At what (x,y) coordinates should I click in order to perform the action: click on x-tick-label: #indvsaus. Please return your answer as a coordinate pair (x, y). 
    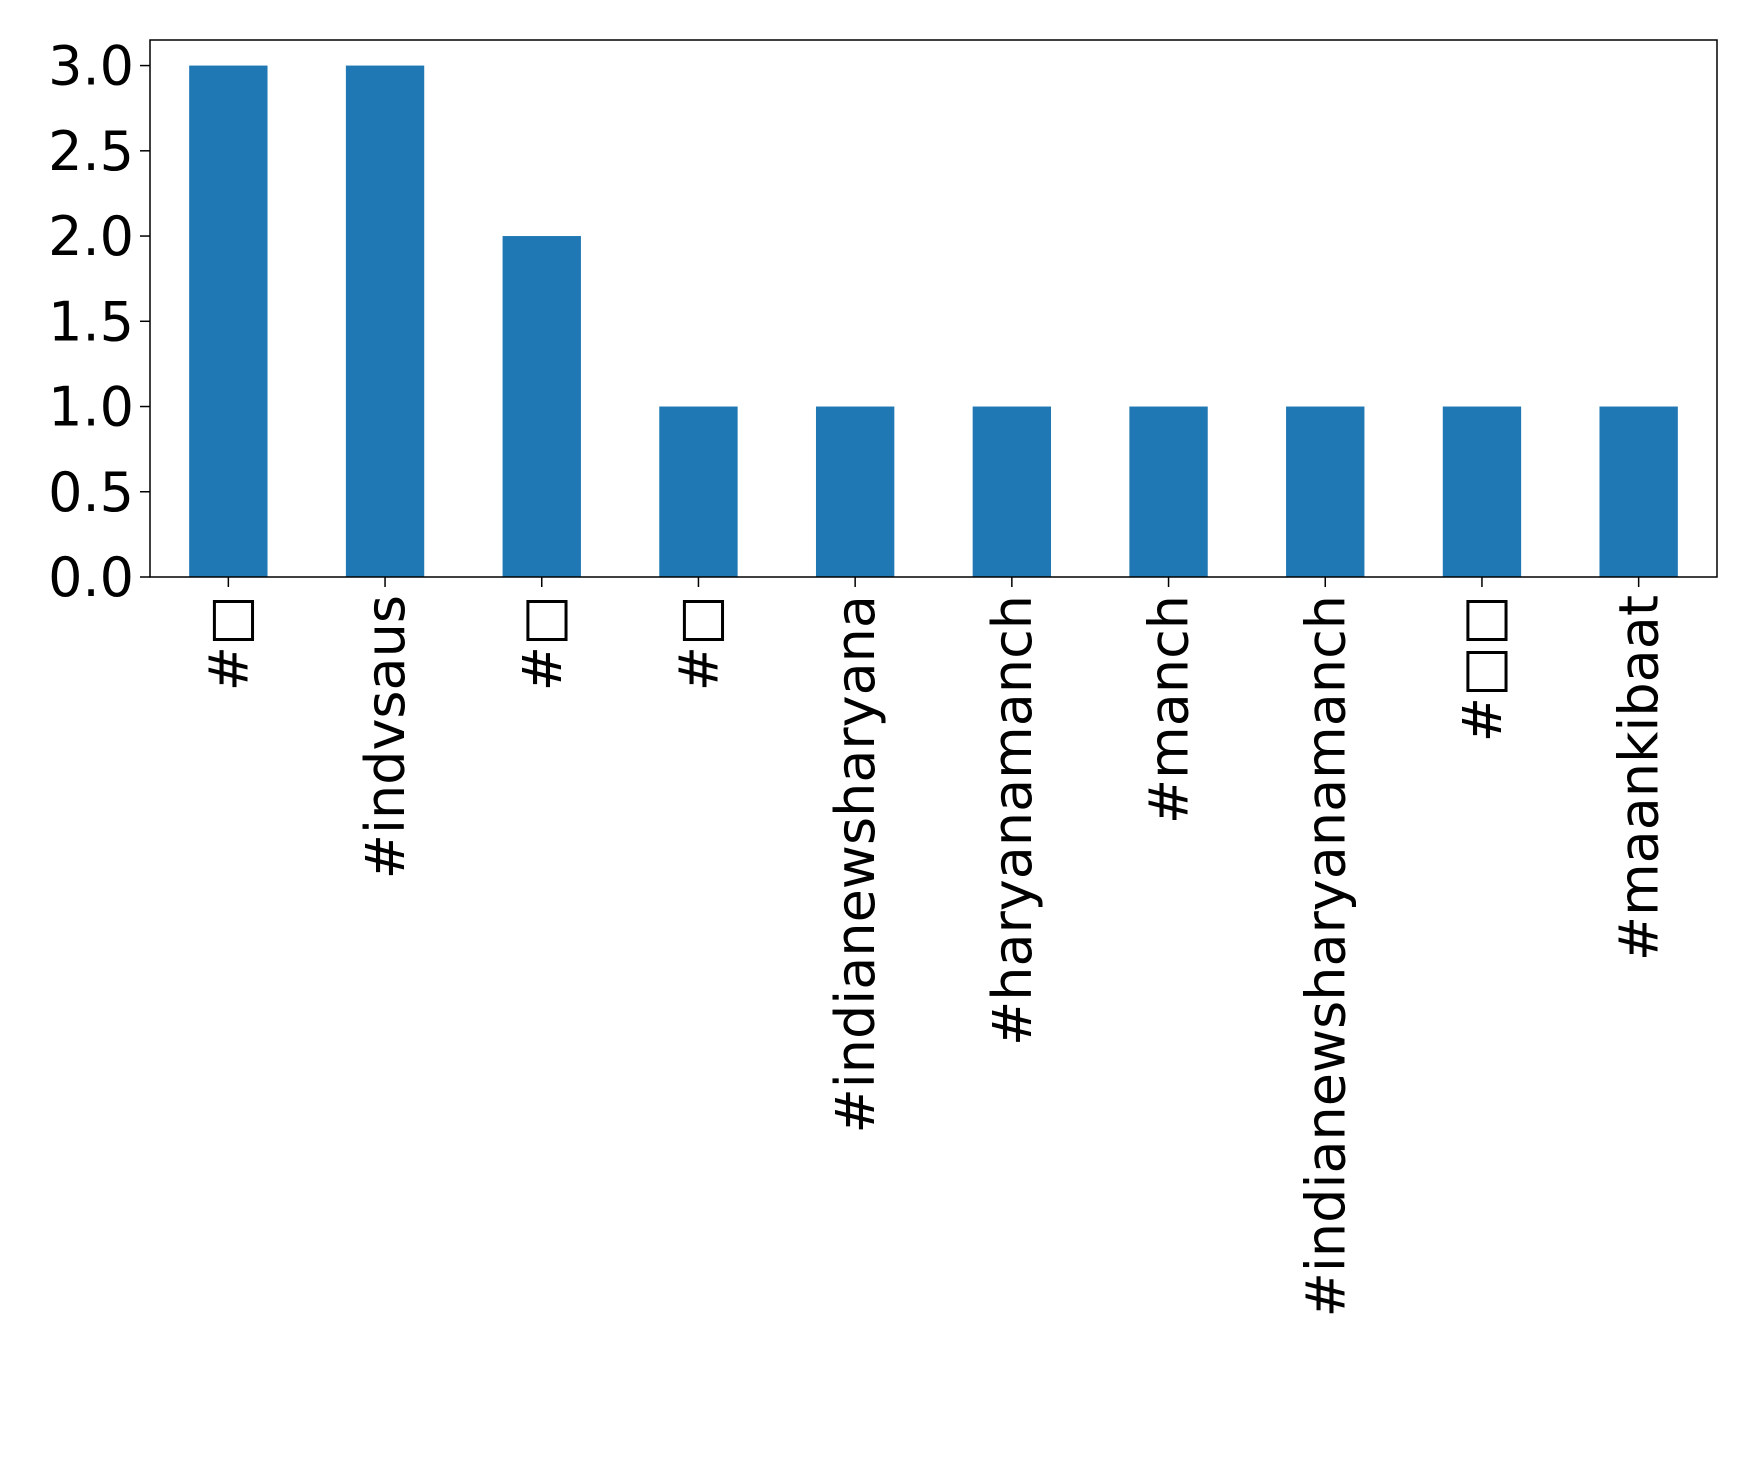
    Looking at the image, I should click on (385, 737).